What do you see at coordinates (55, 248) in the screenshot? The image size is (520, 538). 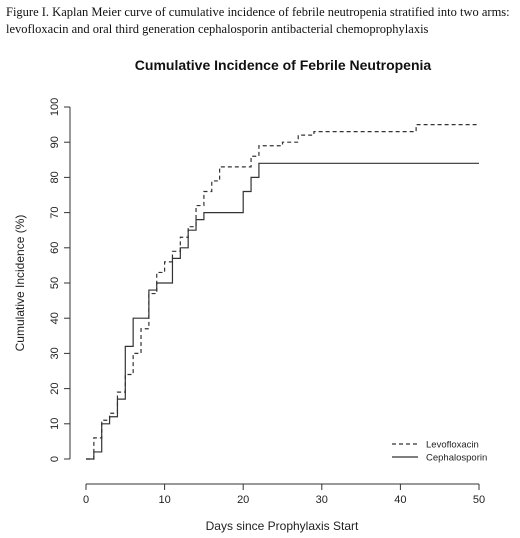 I see `y-tick-label: 60` at bounding box center [55, 248].